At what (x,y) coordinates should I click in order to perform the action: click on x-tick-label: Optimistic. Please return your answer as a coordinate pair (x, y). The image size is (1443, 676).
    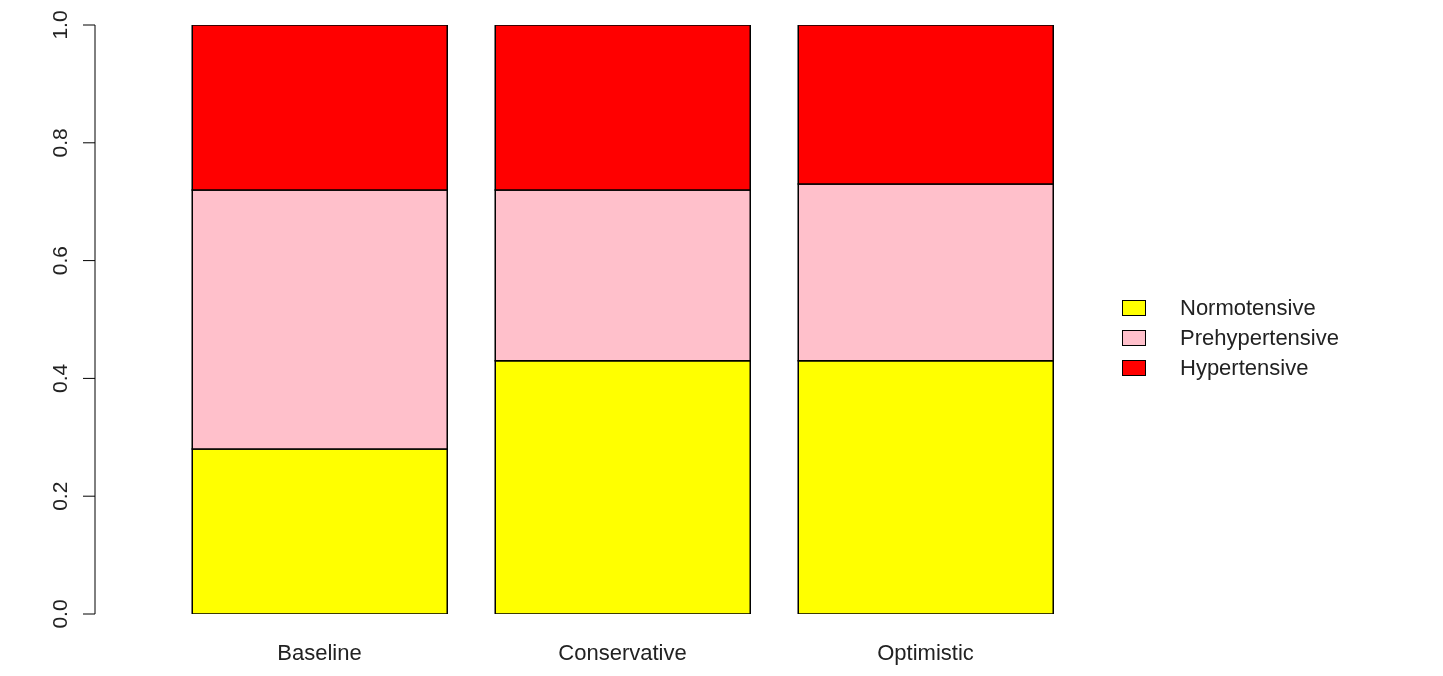
    Looking at the image, I should click on (925, 652).